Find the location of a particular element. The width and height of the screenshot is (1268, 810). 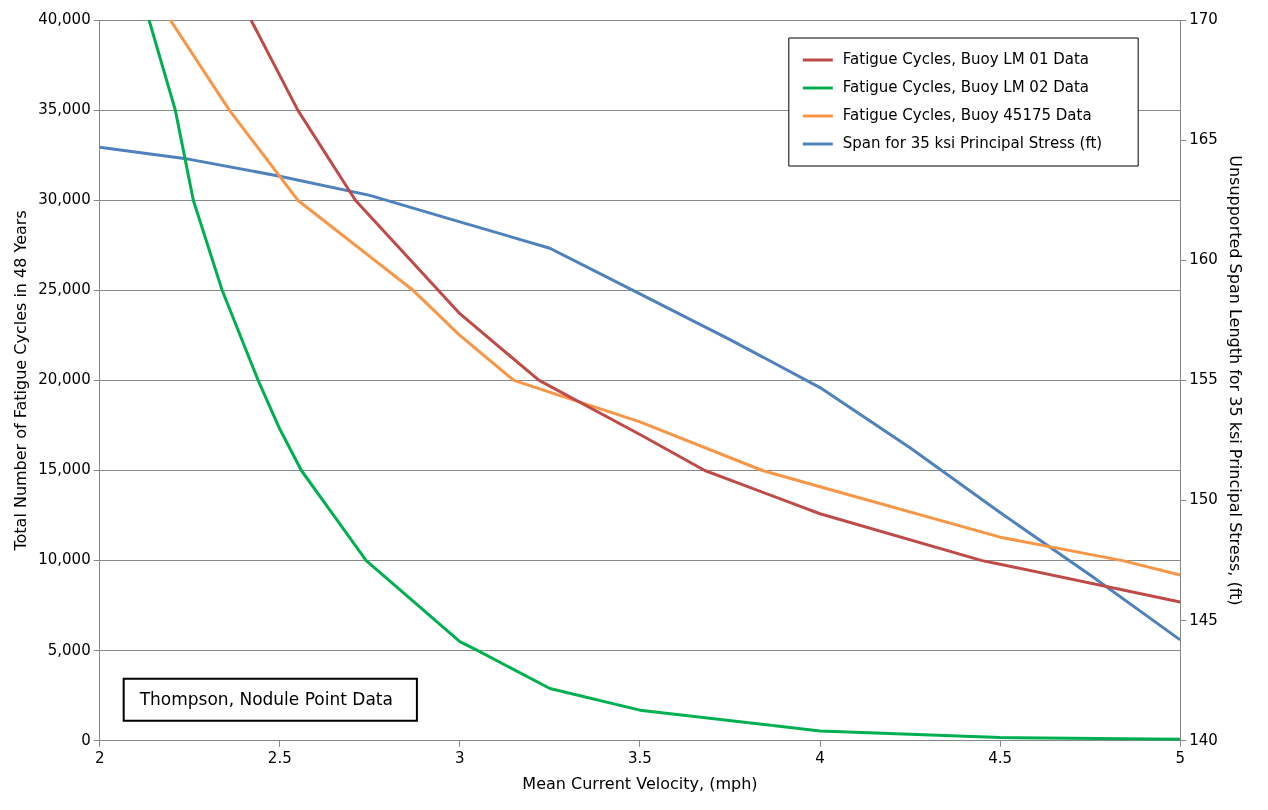

y2-axis-title: Unsupported Span Length for 35 ksi Principal Stress, (ft) is located at coordinates (1236, 380).